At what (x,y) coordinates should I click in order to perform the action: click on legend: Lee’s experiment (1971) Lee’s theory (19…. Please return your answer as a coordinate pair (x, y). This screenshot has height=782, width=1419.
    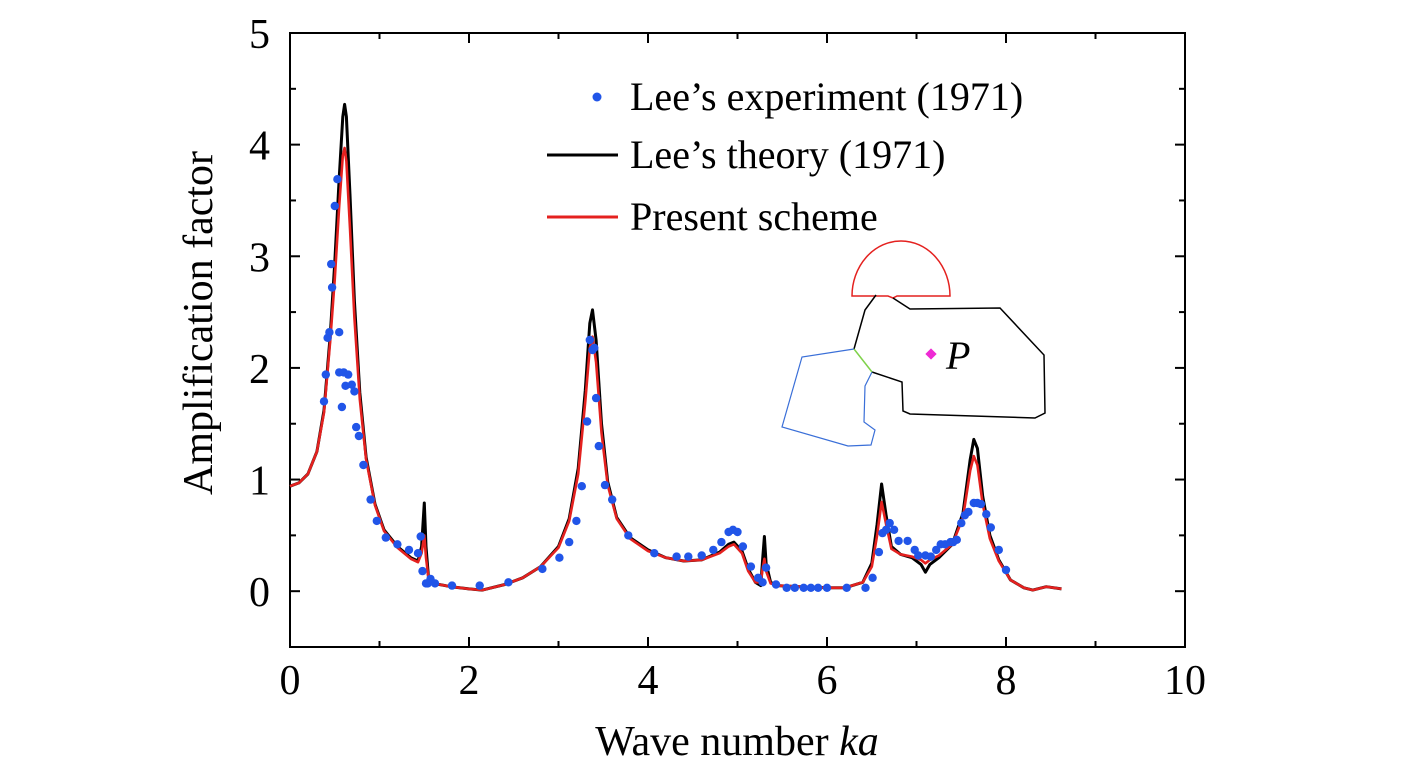
    Looking at the image, I should click on (785, 156).